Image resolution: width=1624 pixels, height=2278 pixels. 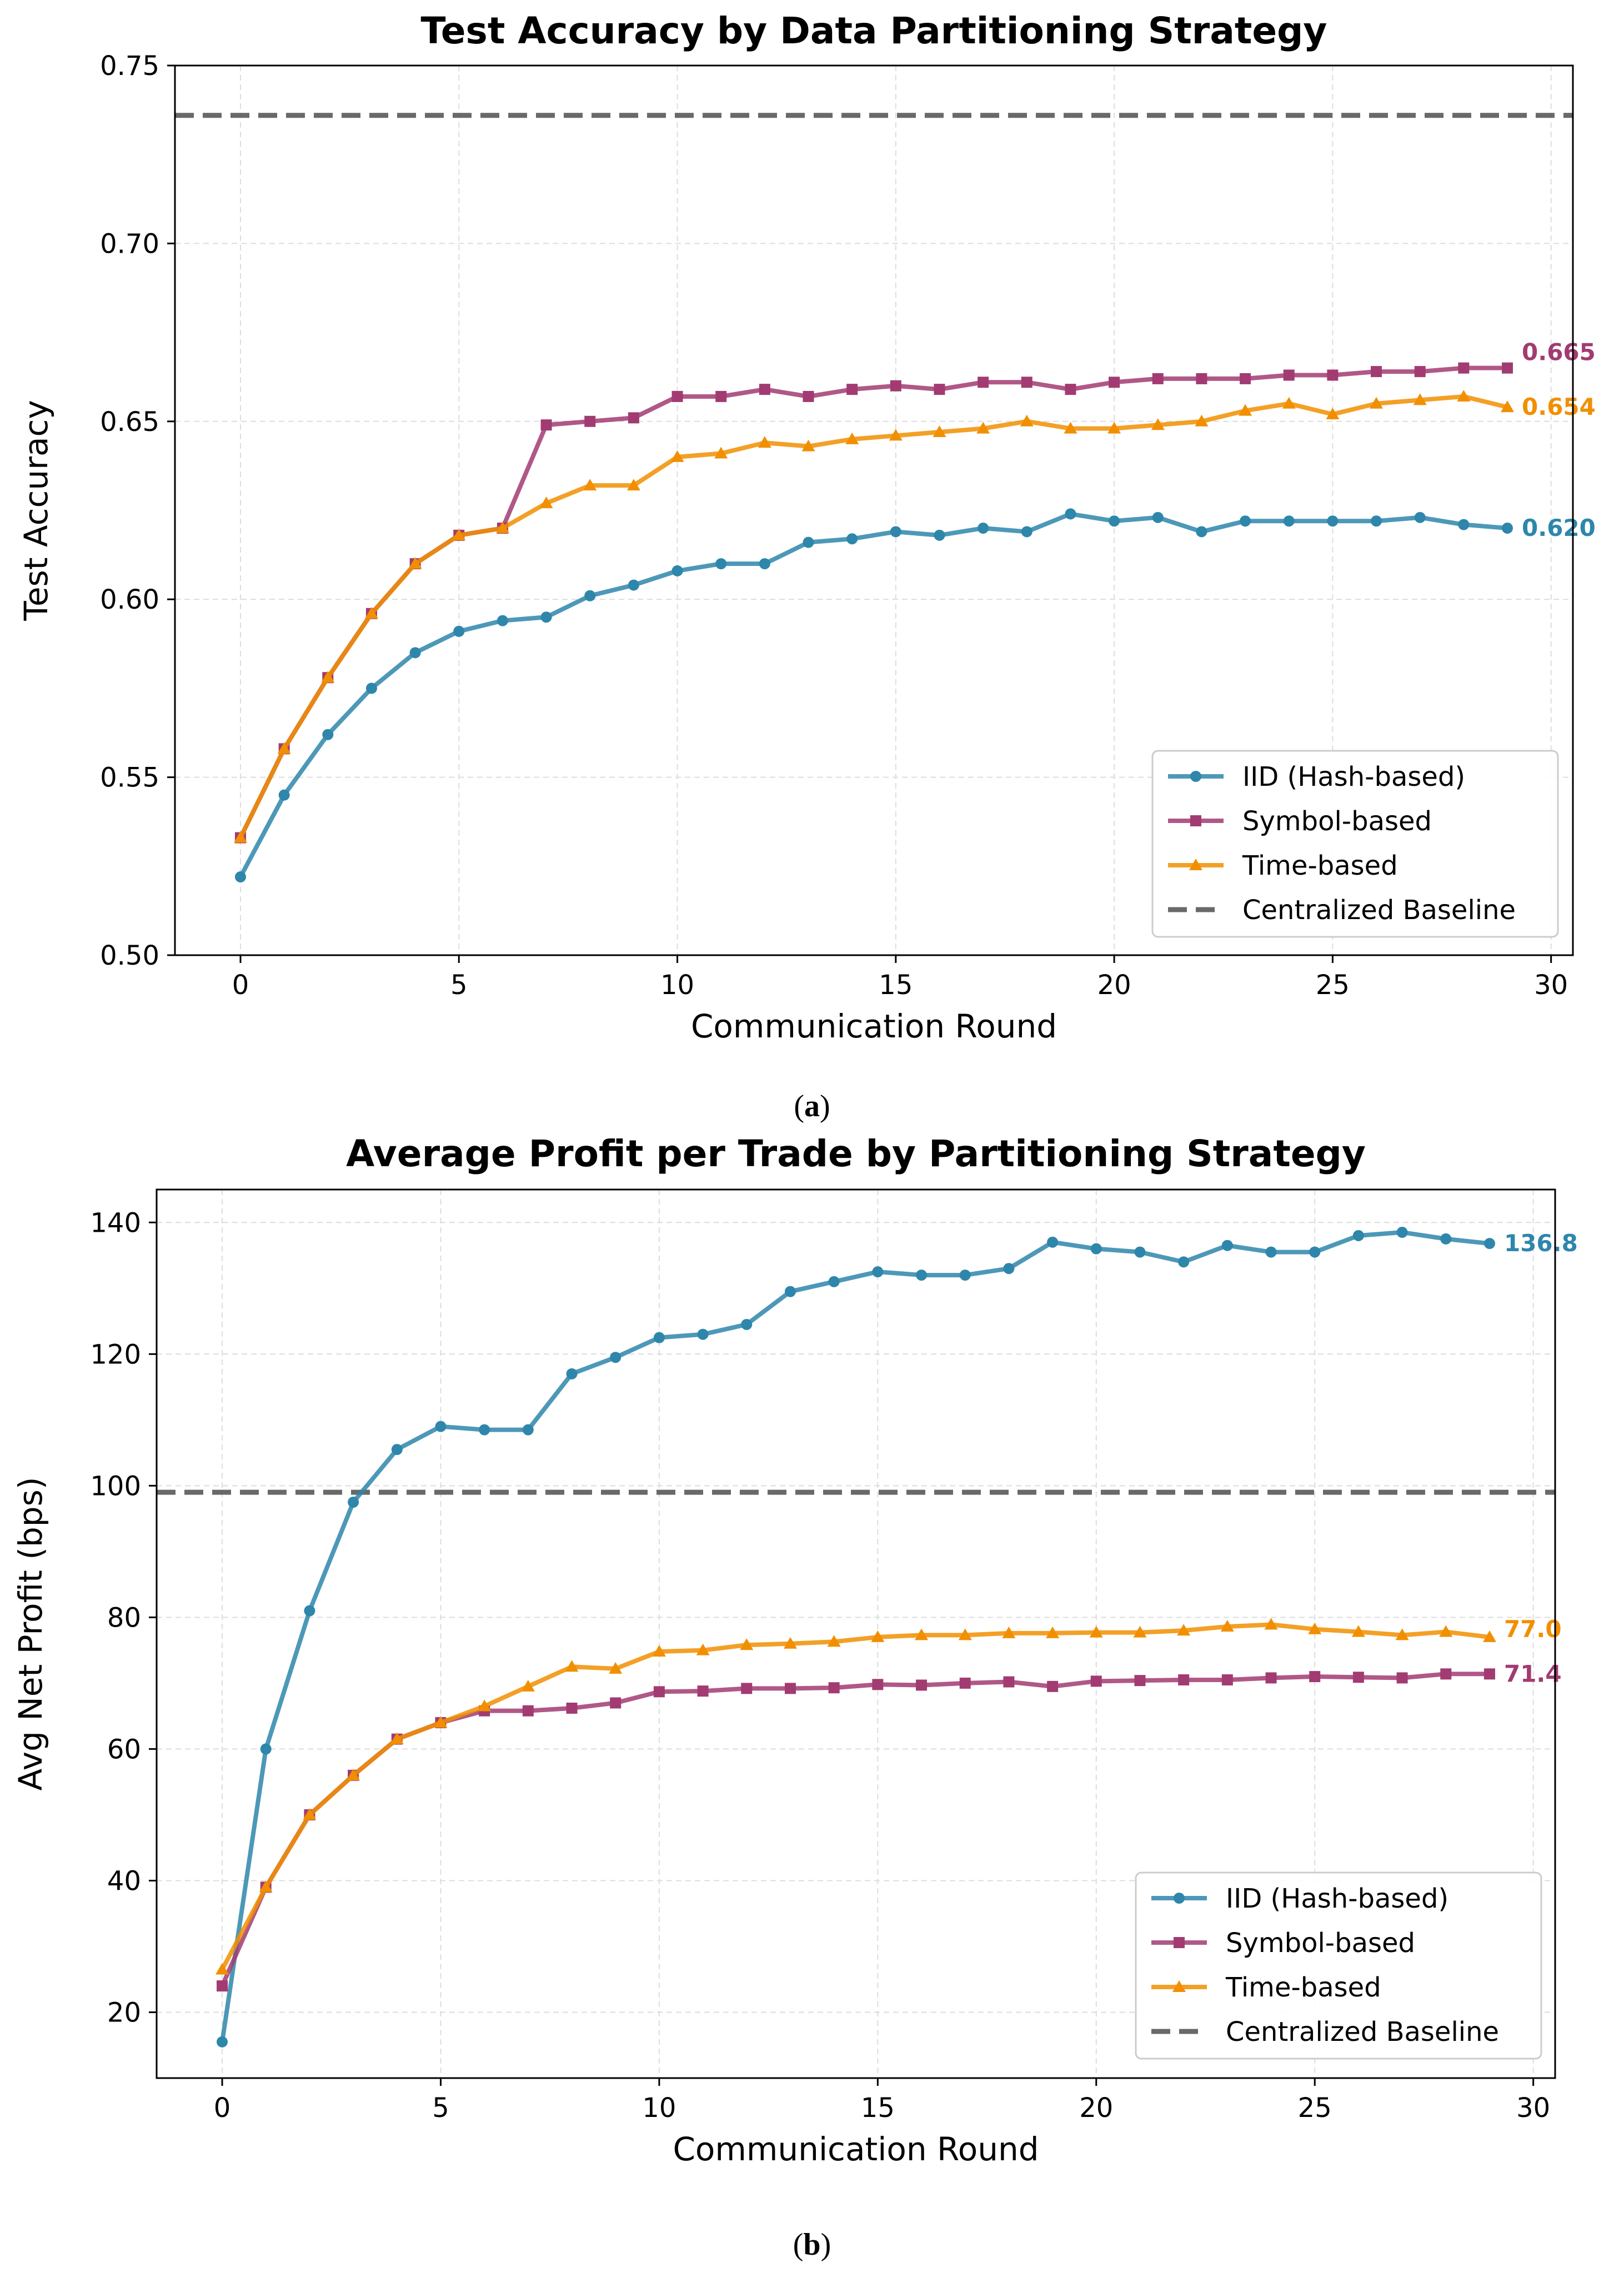 What do you see at coordinates (1320, 865) in the screenshot?
I see `chart-0-legend-label-2: Time-based` at bounding box center [1320, 865].